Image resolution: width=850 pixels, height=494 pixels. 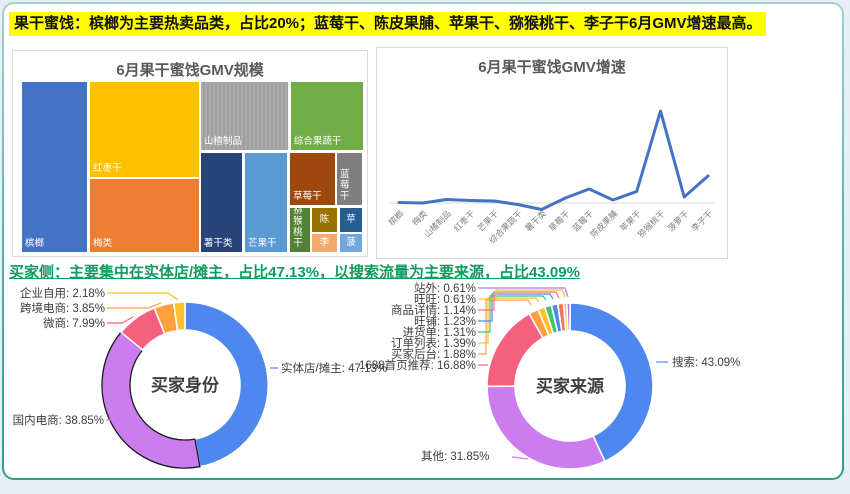 I want to click on treemap-tile: 李, so click(x=324, y=243).